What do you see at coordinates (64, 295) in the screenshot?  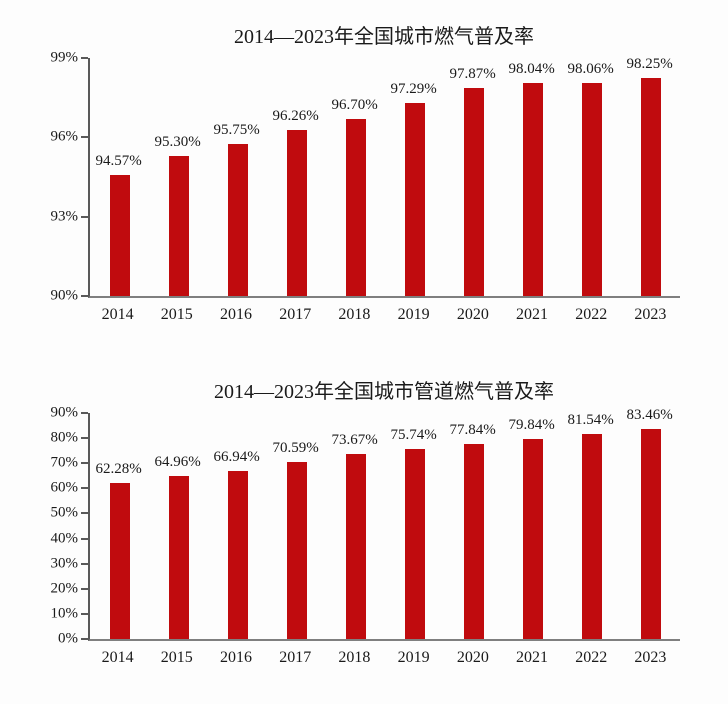 I see `y-axis-tick-label: 90%` at bounding box center [64, 295].